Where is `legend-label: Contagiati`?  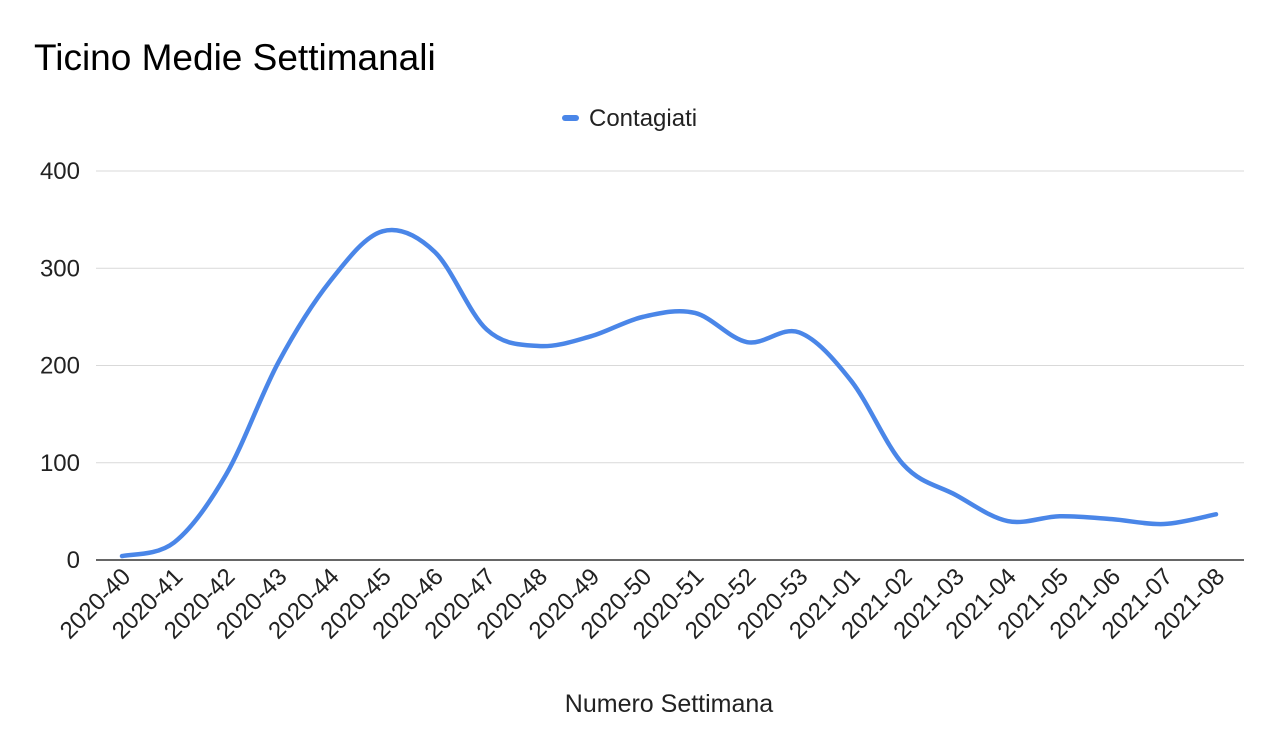
legend-label: Contagiati is located at coordinates (643, 118).